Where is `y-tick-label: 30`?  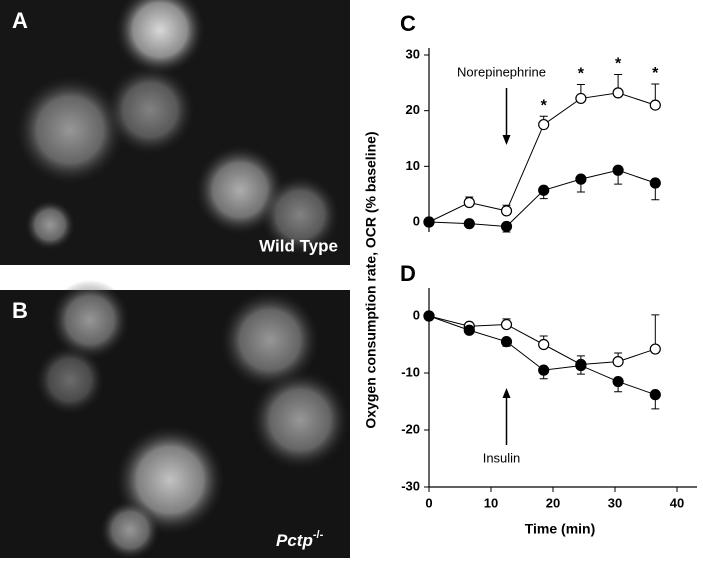 y-tick-label: 30 is located at coordinates (413, 53).